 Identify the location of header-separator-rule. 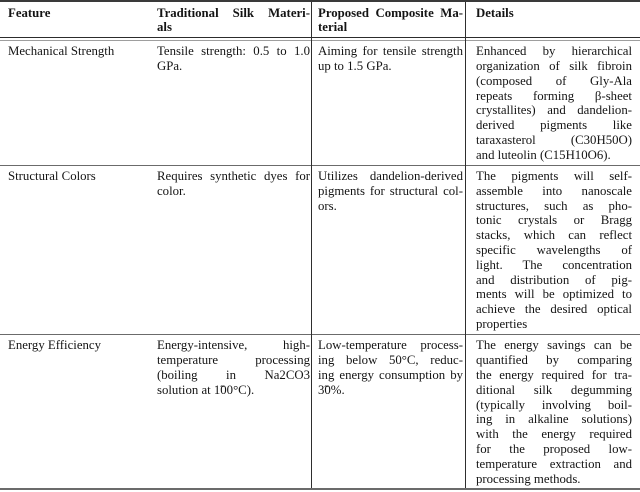
(320, 39).